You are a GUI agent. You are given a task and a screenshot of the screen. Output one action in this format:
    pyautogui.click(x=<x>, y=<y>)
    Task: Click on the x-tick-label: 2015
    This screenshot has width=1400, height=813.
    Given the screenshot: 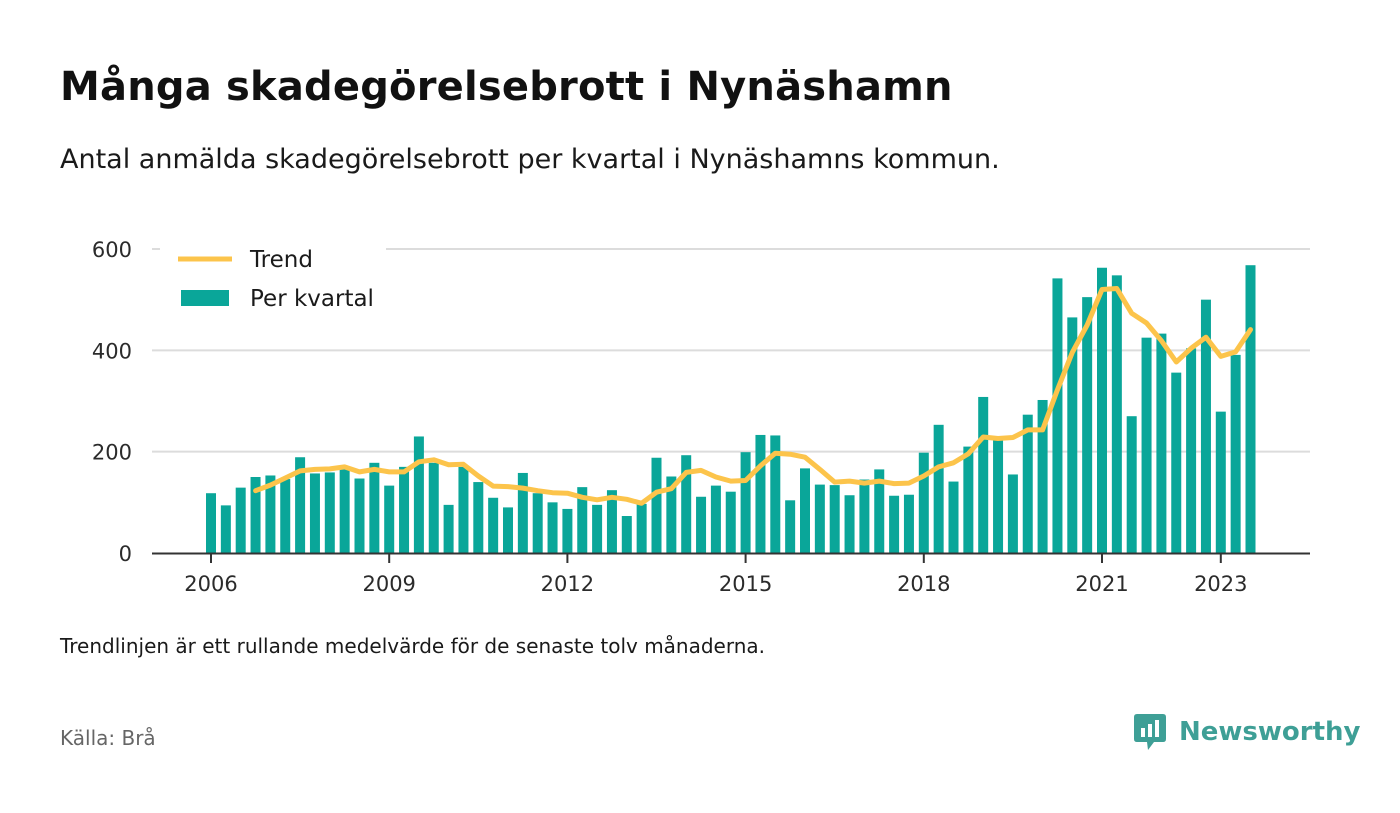 What is the action you would take?
    pyautogui.click(x=745, y=584)
    